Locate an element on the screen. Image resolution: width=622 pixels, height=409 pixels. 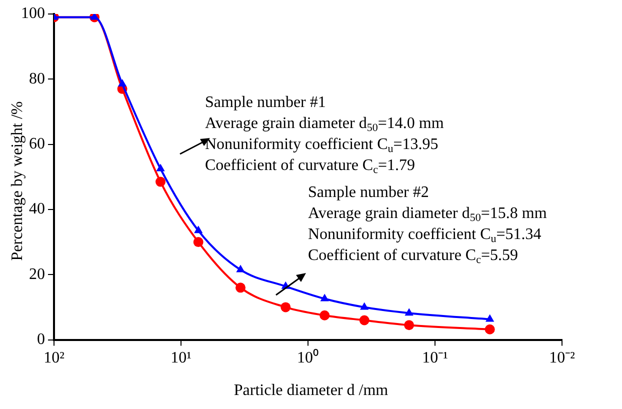
y-tick-label: 20 is located at coordinates (37, 274).